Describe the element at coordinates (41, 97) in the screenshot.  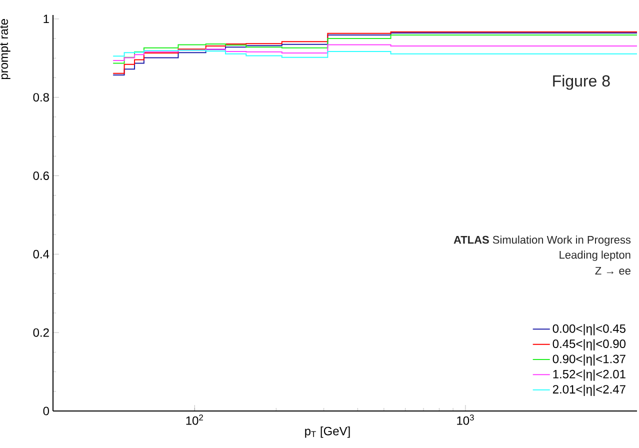
I see `y-tick-label: 0.8` at that location.